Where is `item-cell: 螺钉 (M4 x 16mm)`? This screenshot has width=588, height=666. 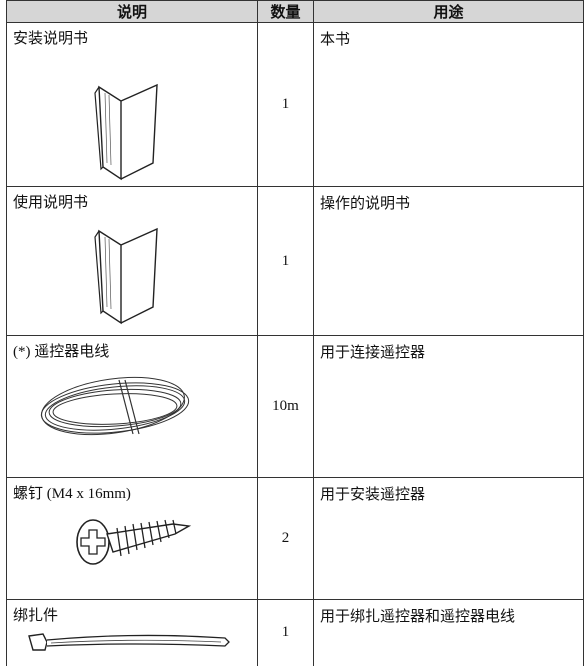
item-cell: 螺钉 (M4 x 16mm) is located at coordinates (132, 538).